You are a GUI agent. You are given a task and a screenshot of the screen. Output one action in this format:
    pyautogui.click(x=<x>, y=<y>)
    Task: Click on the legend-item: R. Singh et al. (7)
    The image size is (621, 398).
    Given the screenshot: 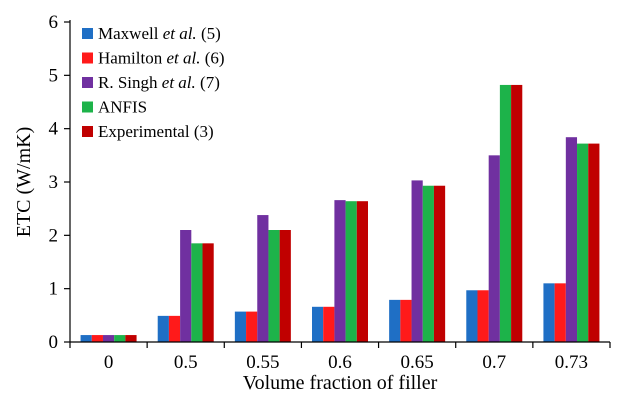 What is the action you would take?
    pyautogui.click(x=151, y=82)
    